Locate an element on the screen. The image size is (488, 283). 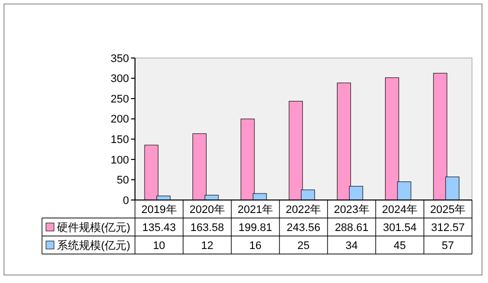
data-label: 243.56 is located at coordinates (303, 228).